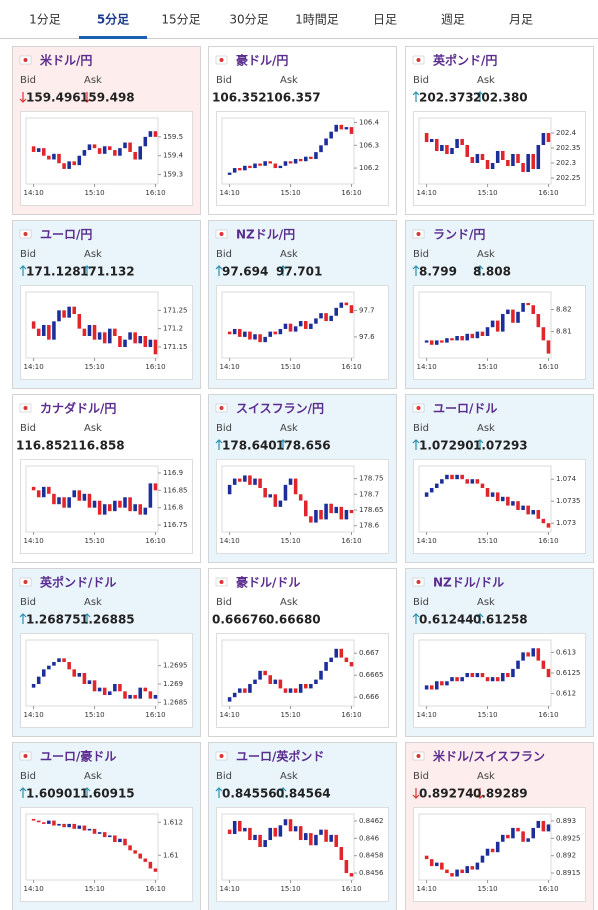  What do you see at coordinates (367, 337) in the screenshot?
I see `y-tick-label: 97.6` at bounding box center [367, 337].